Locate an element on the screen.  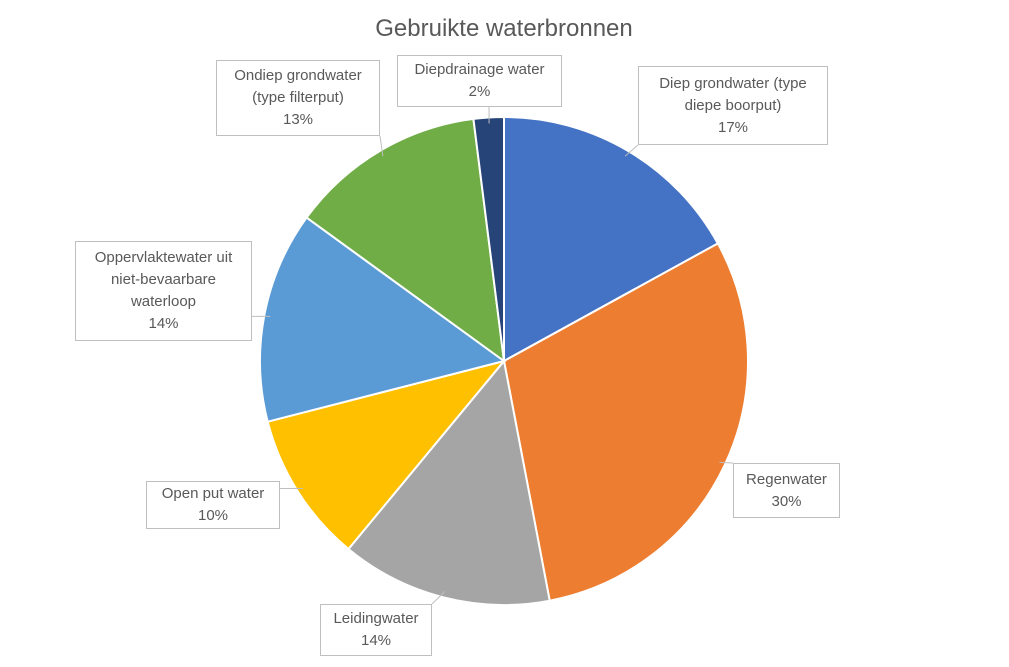
label-box: Ondiep grondwater (type filterput) 13% is located at coordinates (298, 98).